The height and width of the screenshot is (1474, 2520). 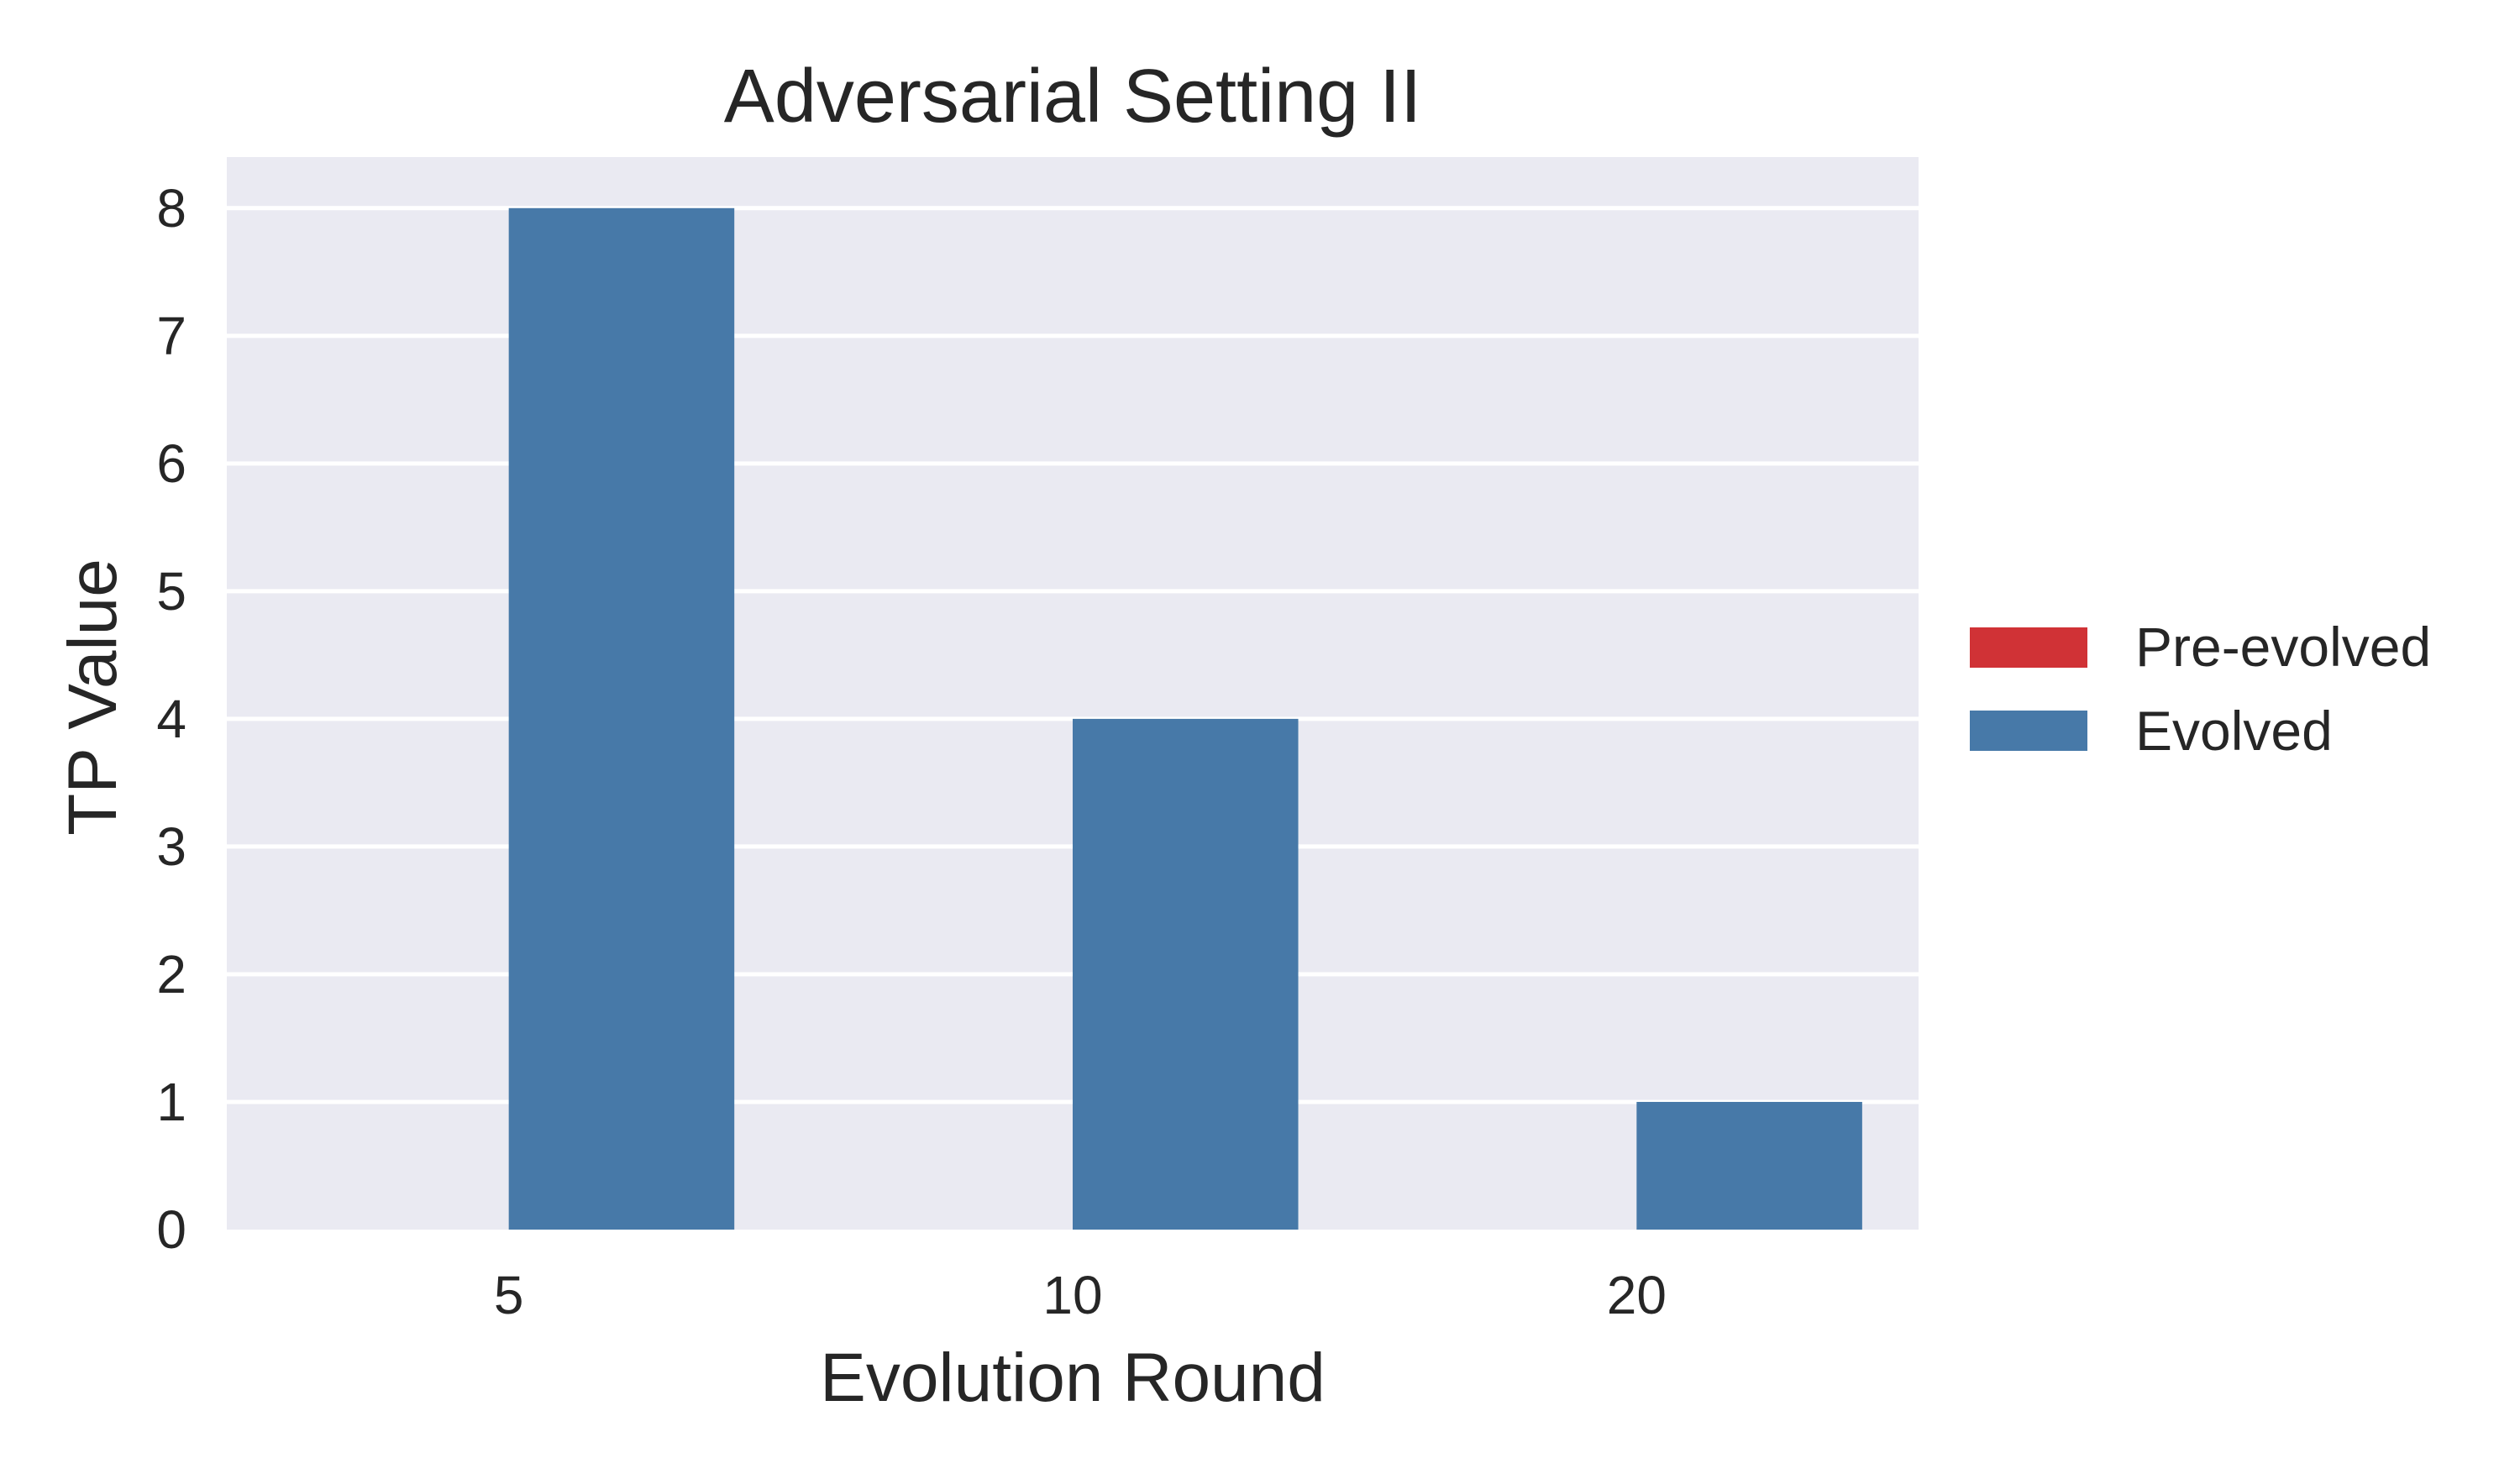 I want to click on y-tick-label: 6, so click(x=171, y=464).